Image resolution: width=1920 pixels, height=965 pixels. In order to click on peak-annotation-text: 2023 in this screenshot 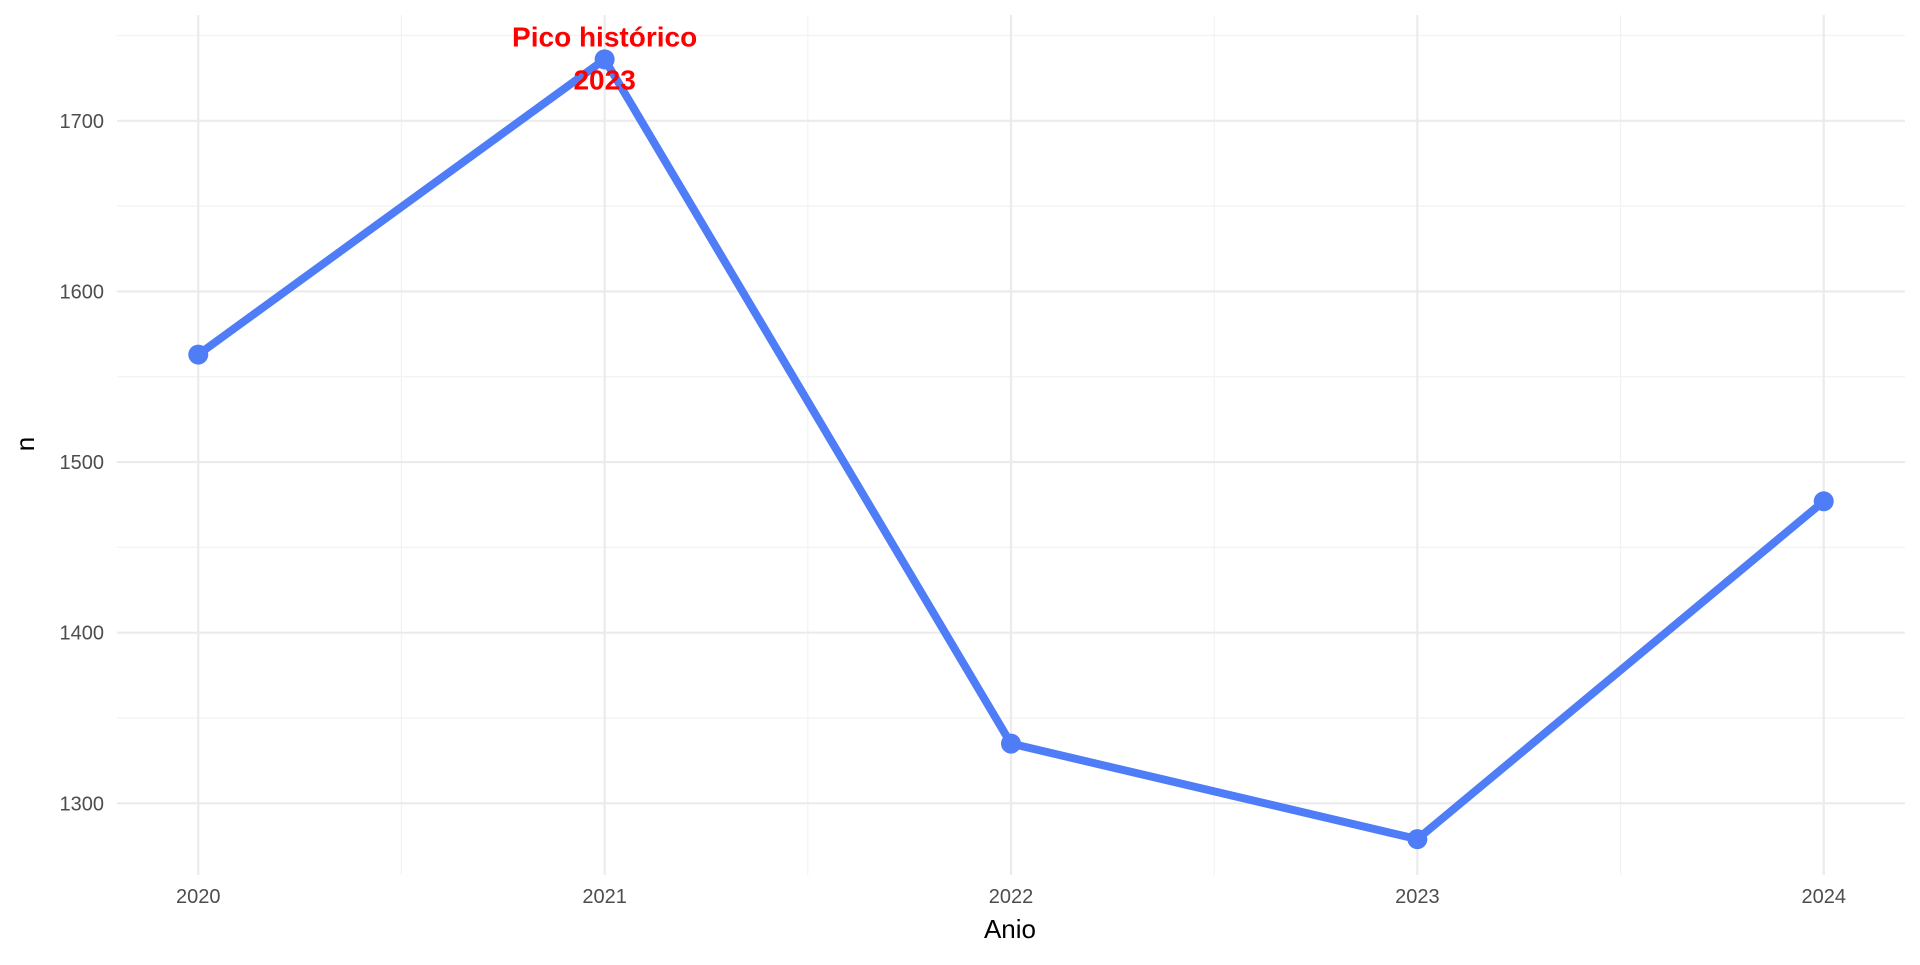, I will do `click(604, 79)`.